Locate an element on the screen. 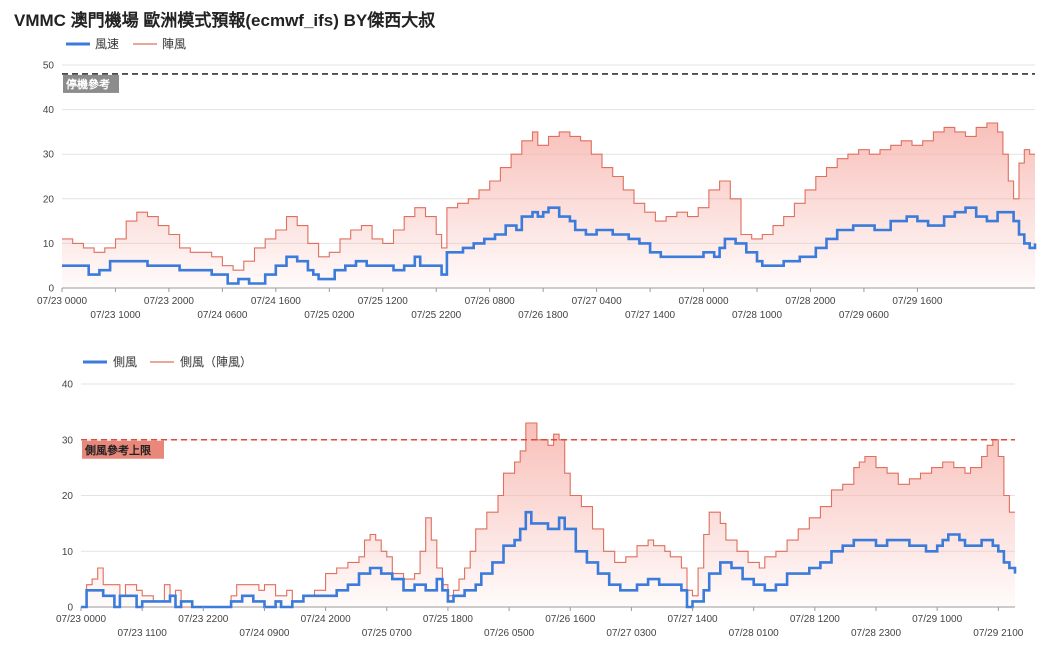 The width and height of the screenshot is (1053, 662). x-tick-label: 07/29 2100 is located at coordinates (998, 633).